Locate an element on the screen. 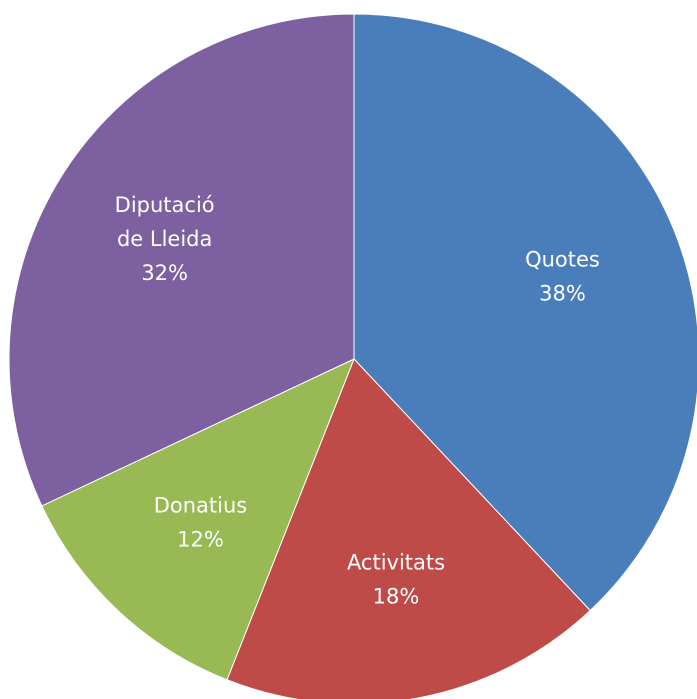 Image resolution: width=697 pixels, height=699 pixels. pie-slice-label-line: Donatius is located at coordinates (201, 505).